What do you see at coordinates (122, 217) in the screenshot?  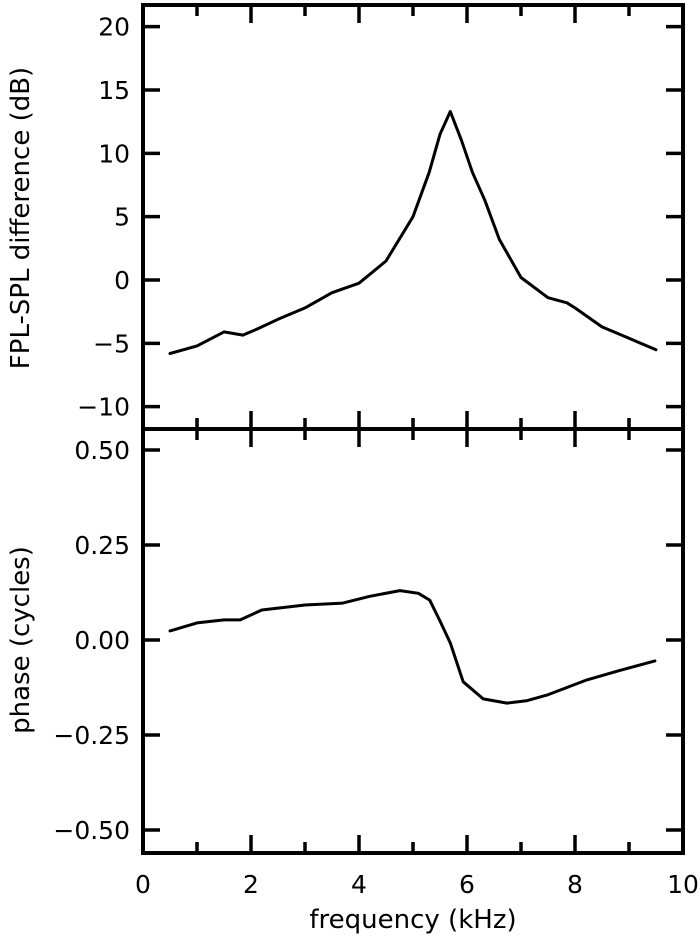 I see `y-tick-label: 5` at bounding box center [122, 217].